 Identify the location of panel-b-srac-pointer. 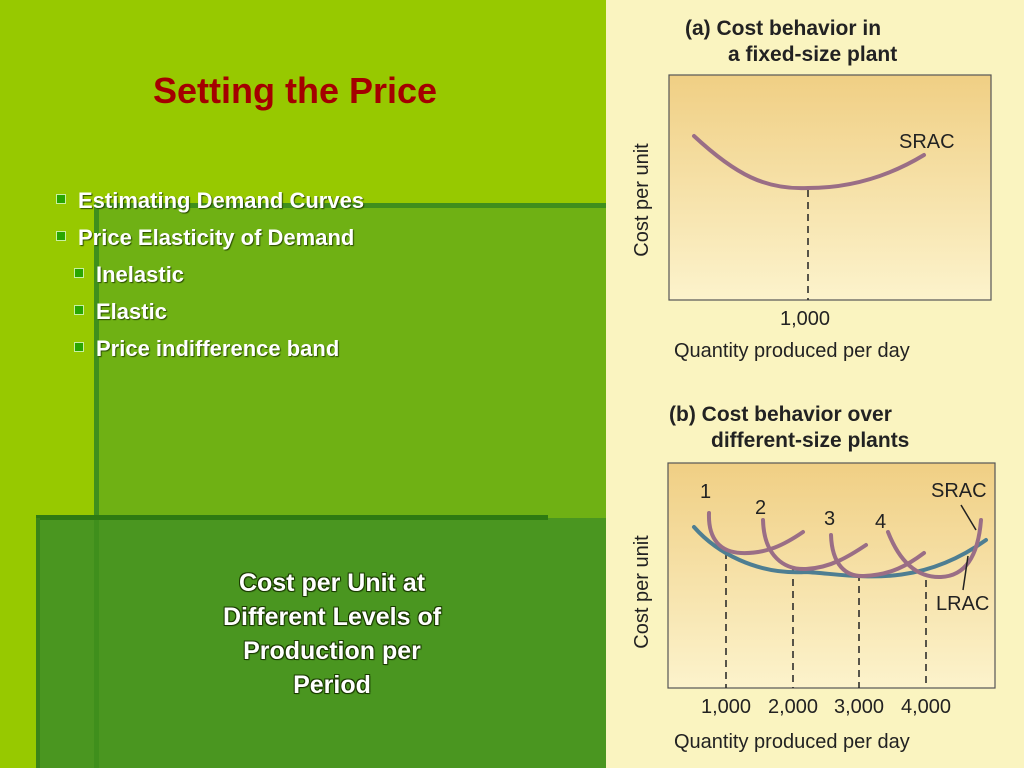
(968, 517).